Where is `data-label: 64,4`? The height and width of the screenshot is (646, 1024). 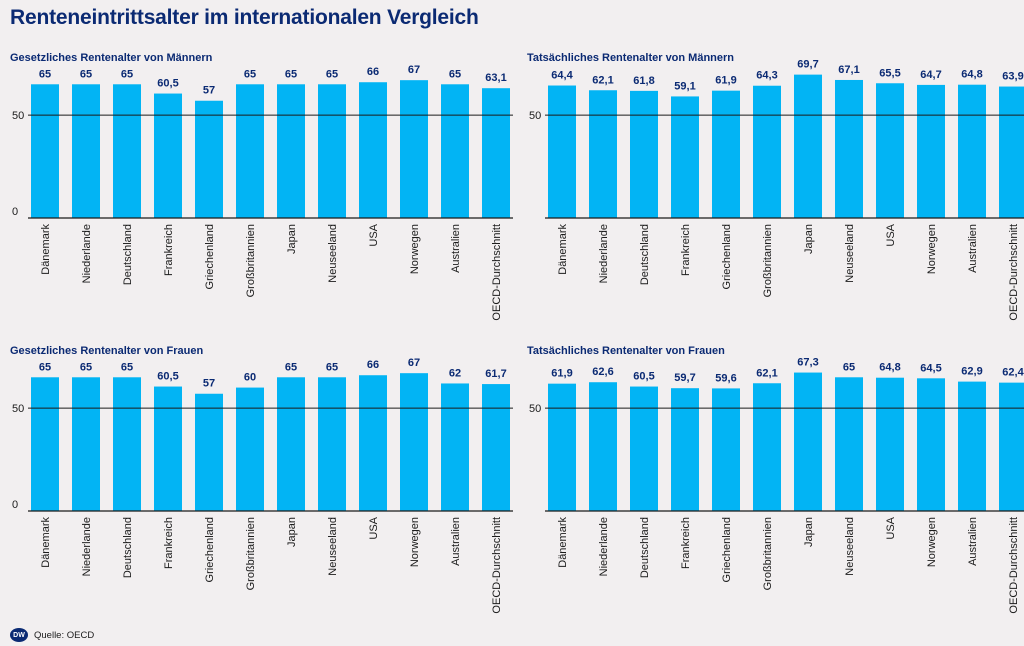 data-label: 64,4 is located at coordinates (562, 76).